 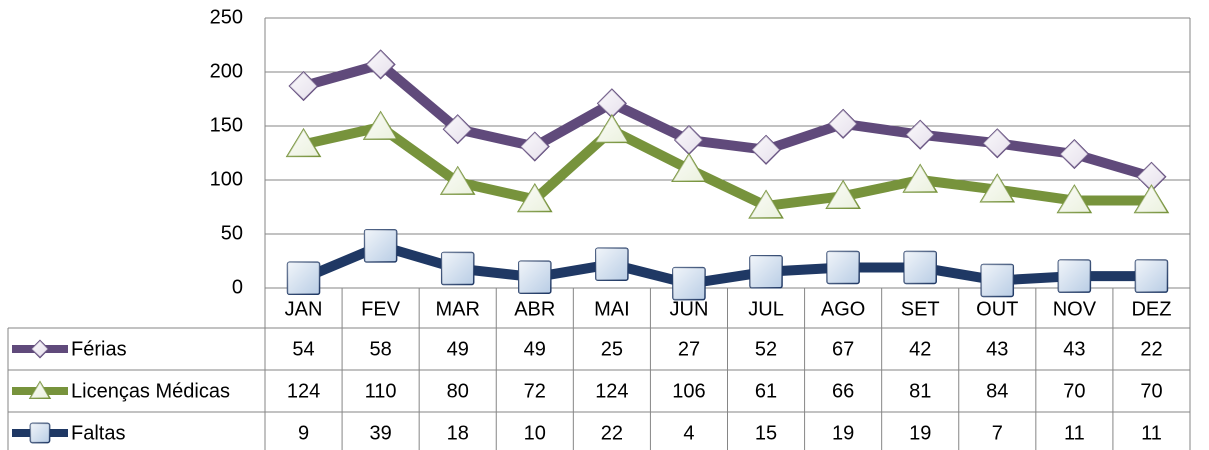 I want to click on table-value: 67, so click(x=843, y=349).